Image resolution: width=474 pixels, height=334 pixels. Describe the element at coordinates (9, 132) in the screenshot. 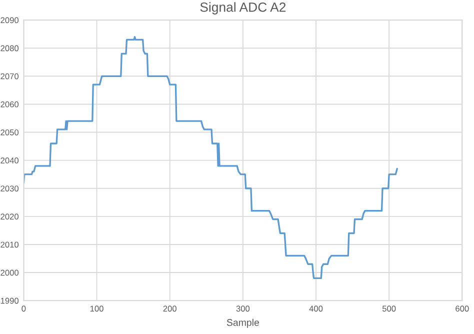

I see `y-tick-label: 2050` at that location.